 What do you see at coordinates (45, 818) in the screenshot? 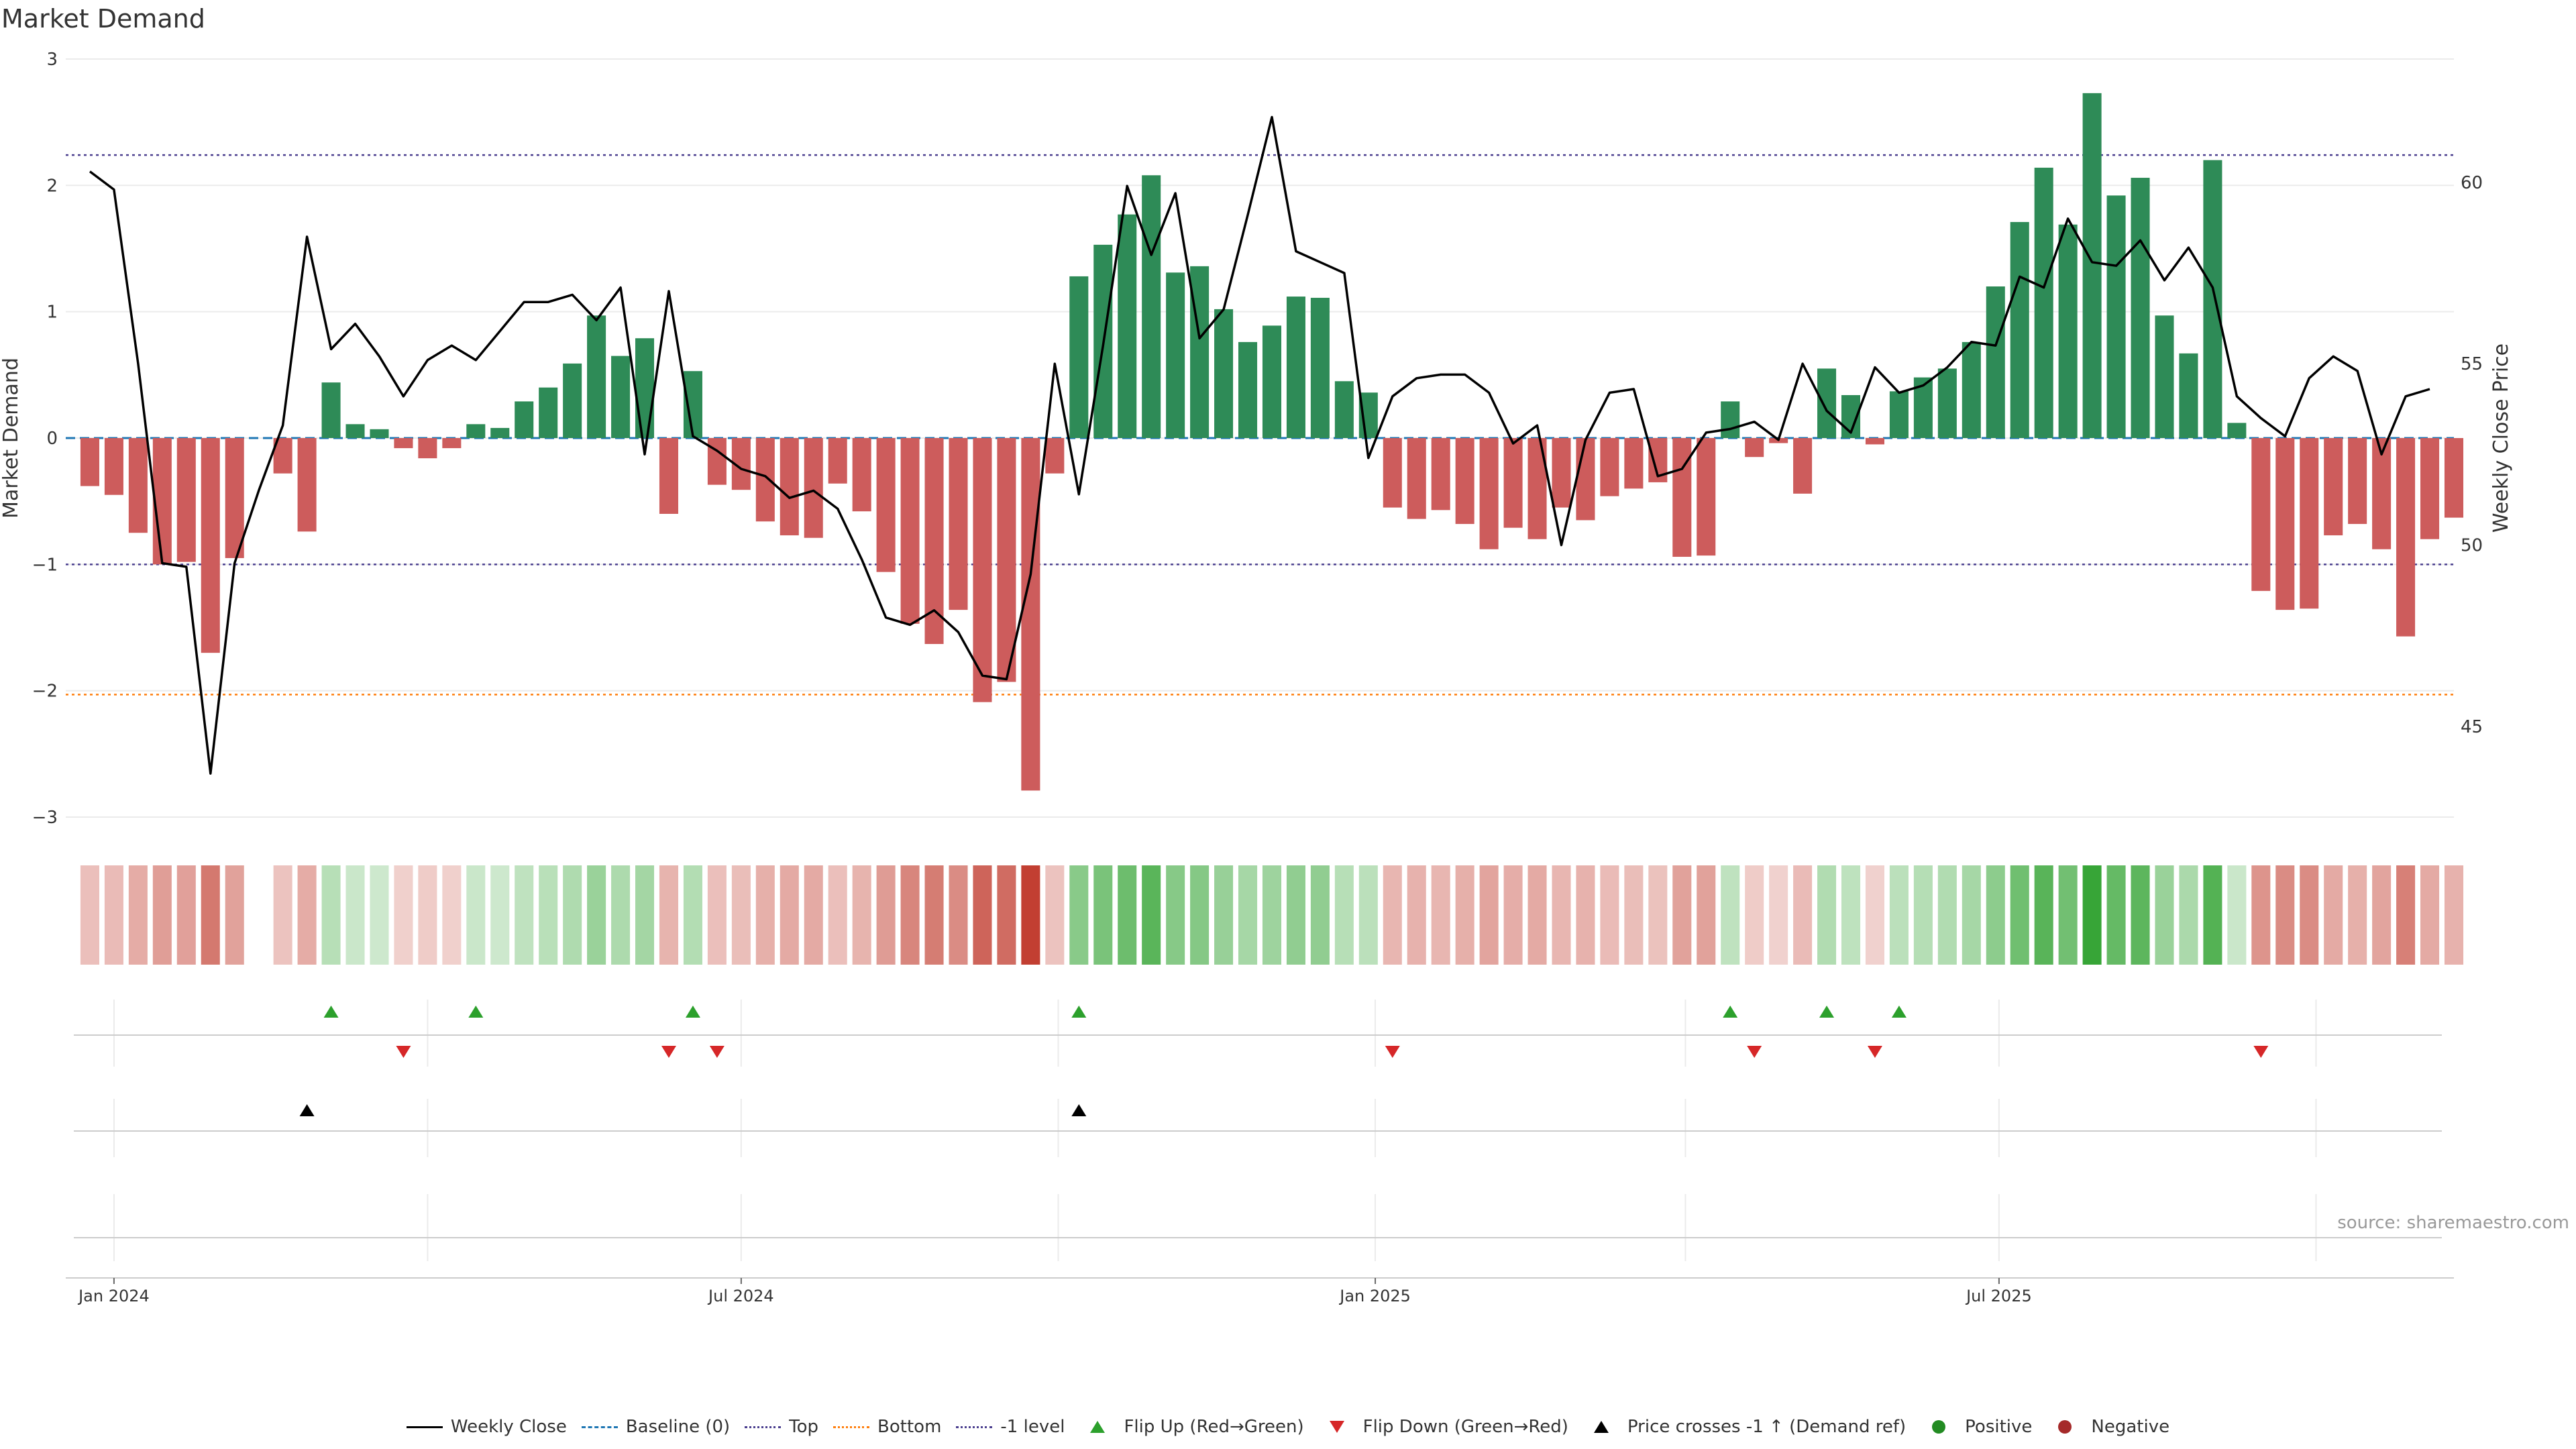
I see `y-tick-label: −3` at bounding box center [45, 818].